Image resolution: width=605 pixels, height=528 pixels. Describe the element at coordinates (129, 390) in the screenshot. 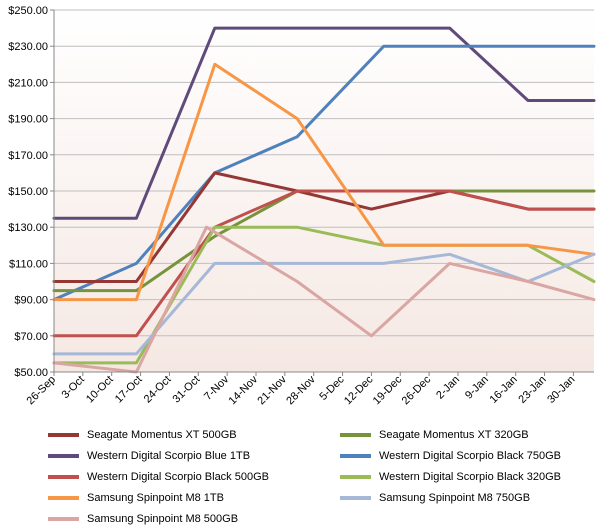

I see `x-tick-label: 17-Oct` at that location.